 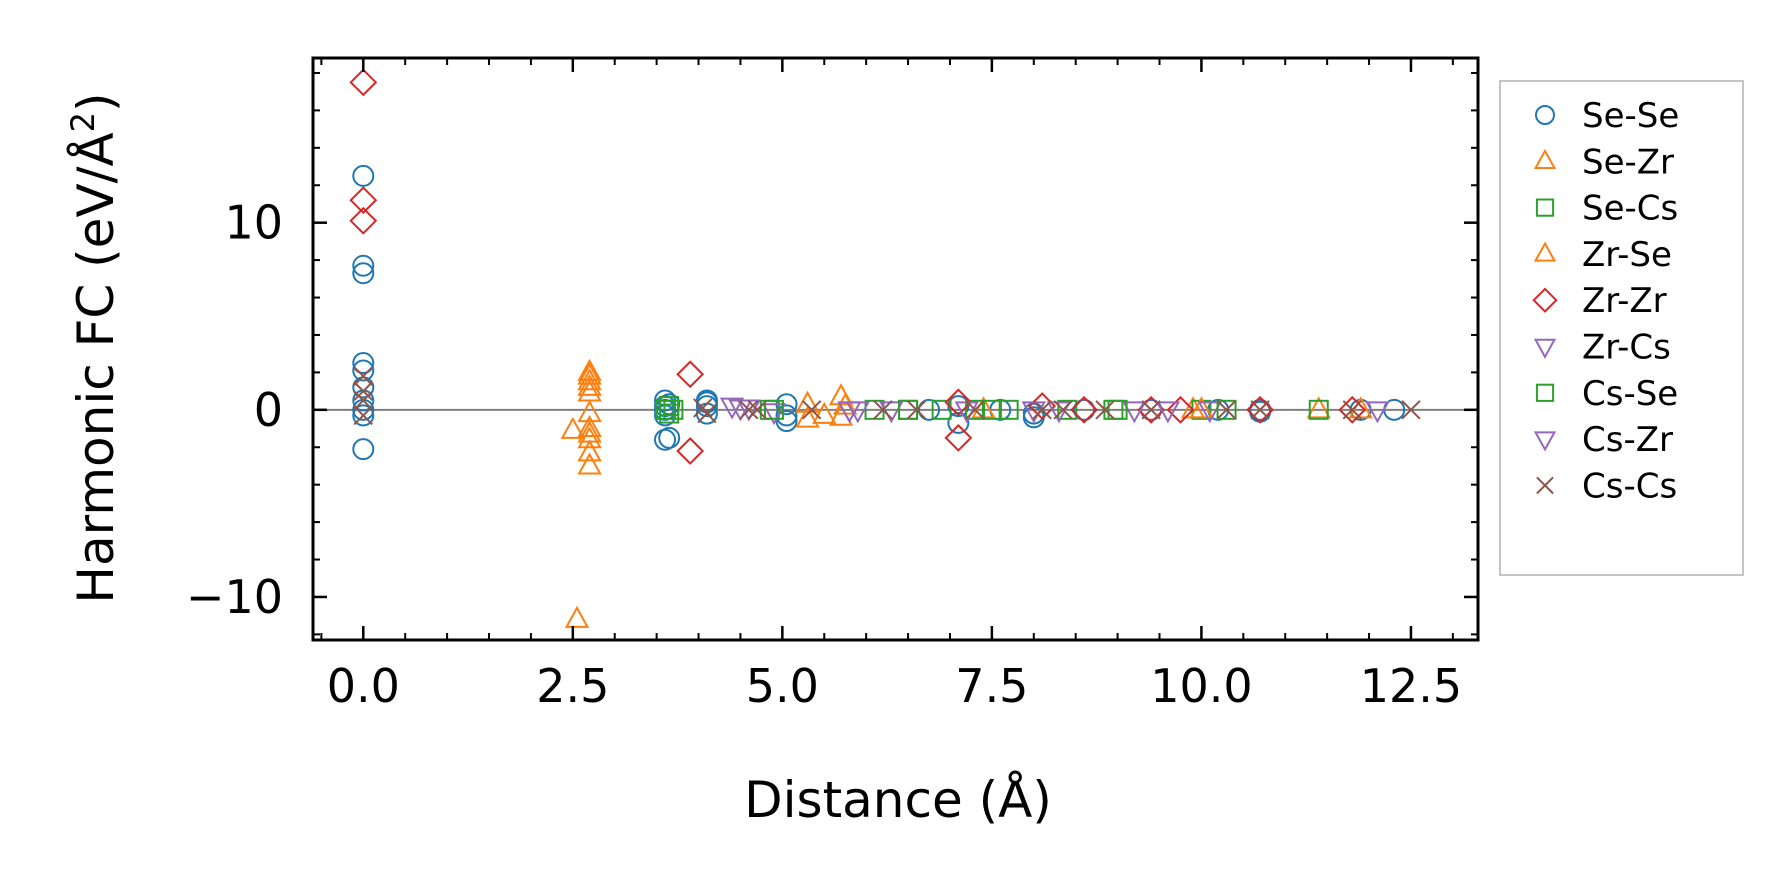 I want to click on legend-entry-cs-zr: Cs-Zr, so click(x=1603, y=440).